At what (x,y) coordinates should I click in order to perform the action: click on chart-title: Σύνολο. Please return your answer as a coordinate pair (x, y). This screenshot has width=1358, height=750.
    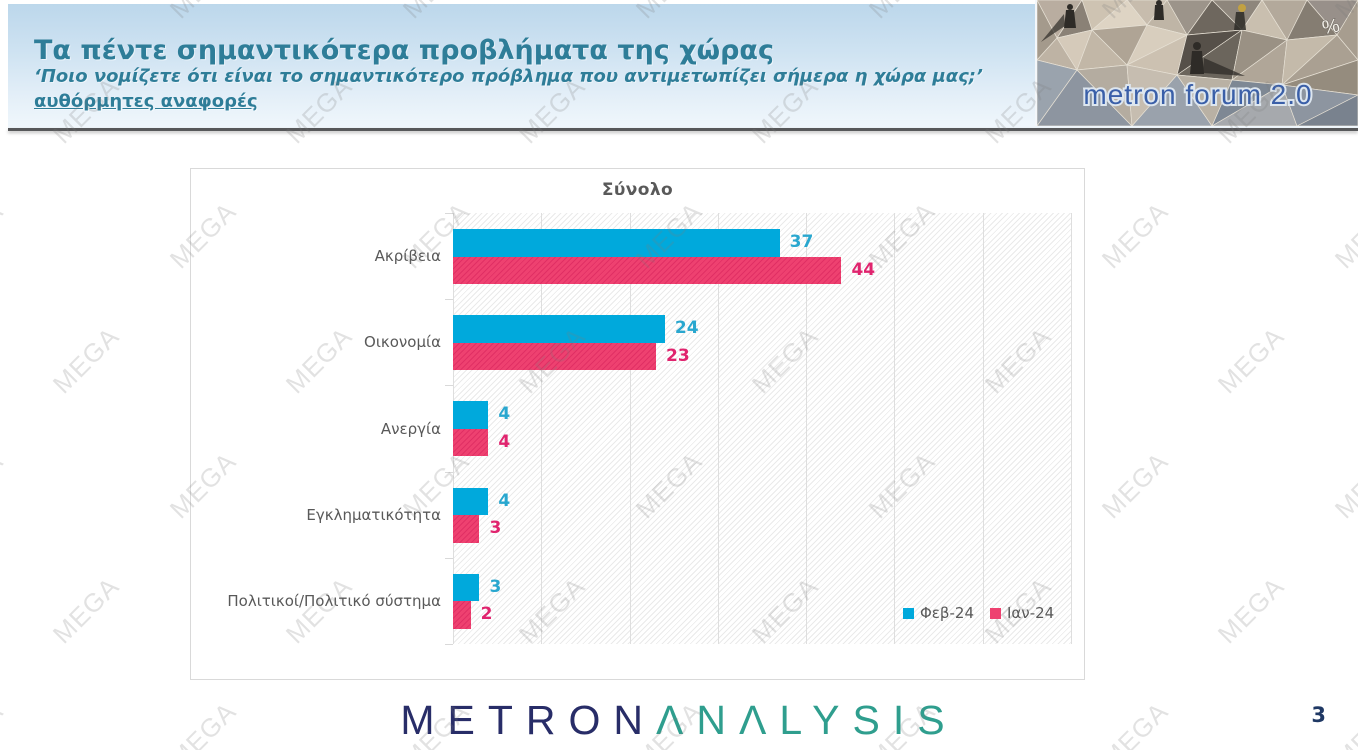
    Looking at the image, I should click on (637, 190).